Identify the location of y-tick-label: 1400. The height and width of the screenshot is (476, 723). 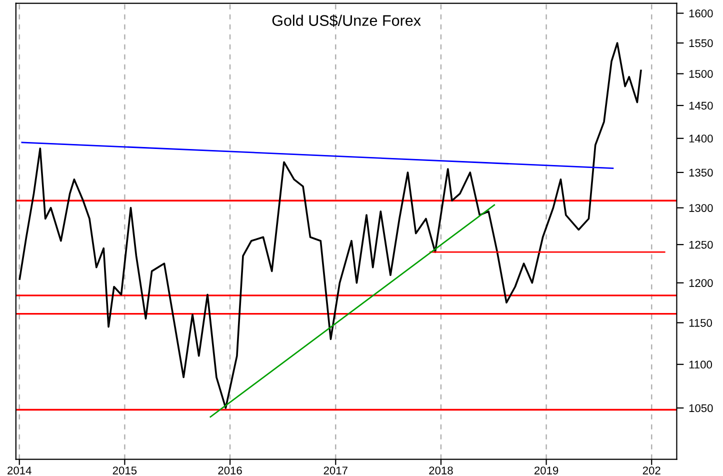
(701, 138).